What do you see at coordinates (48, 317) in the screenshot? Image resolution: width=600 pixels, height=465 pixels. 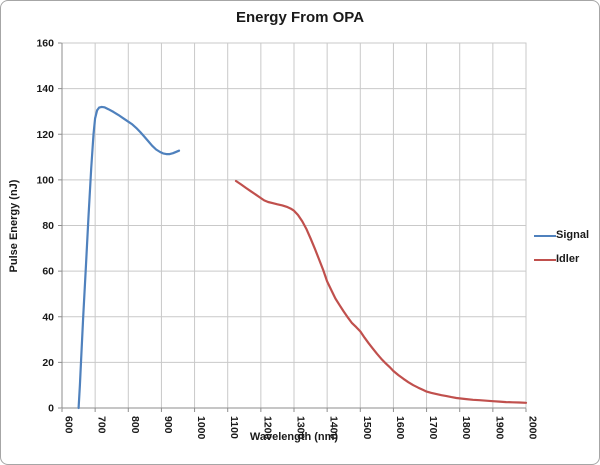 I see `y-tick-label: 40` at bounding box center [48, 317].